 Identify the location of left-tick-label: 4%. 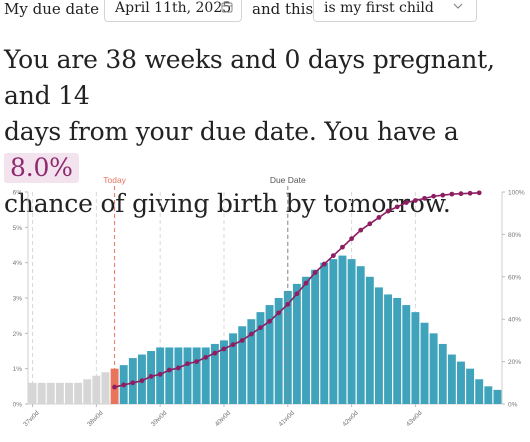
(18, 263).